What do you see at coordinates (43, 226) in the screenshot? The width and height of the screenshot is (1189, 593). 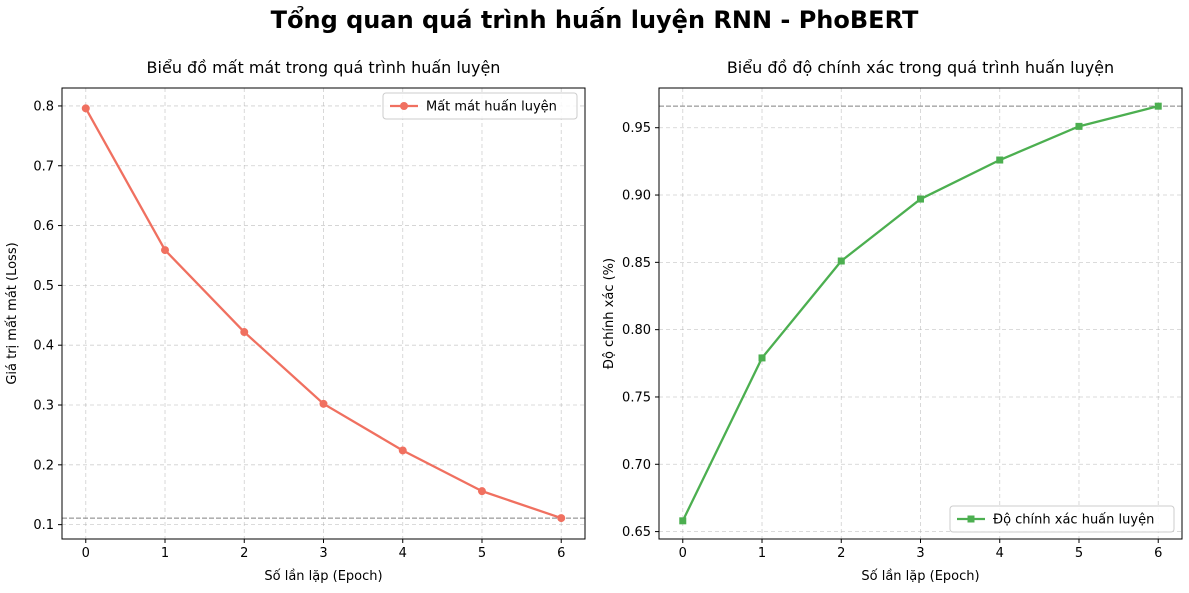 I see `y-tick-label: 0.6` at bounding box center [43, 226].